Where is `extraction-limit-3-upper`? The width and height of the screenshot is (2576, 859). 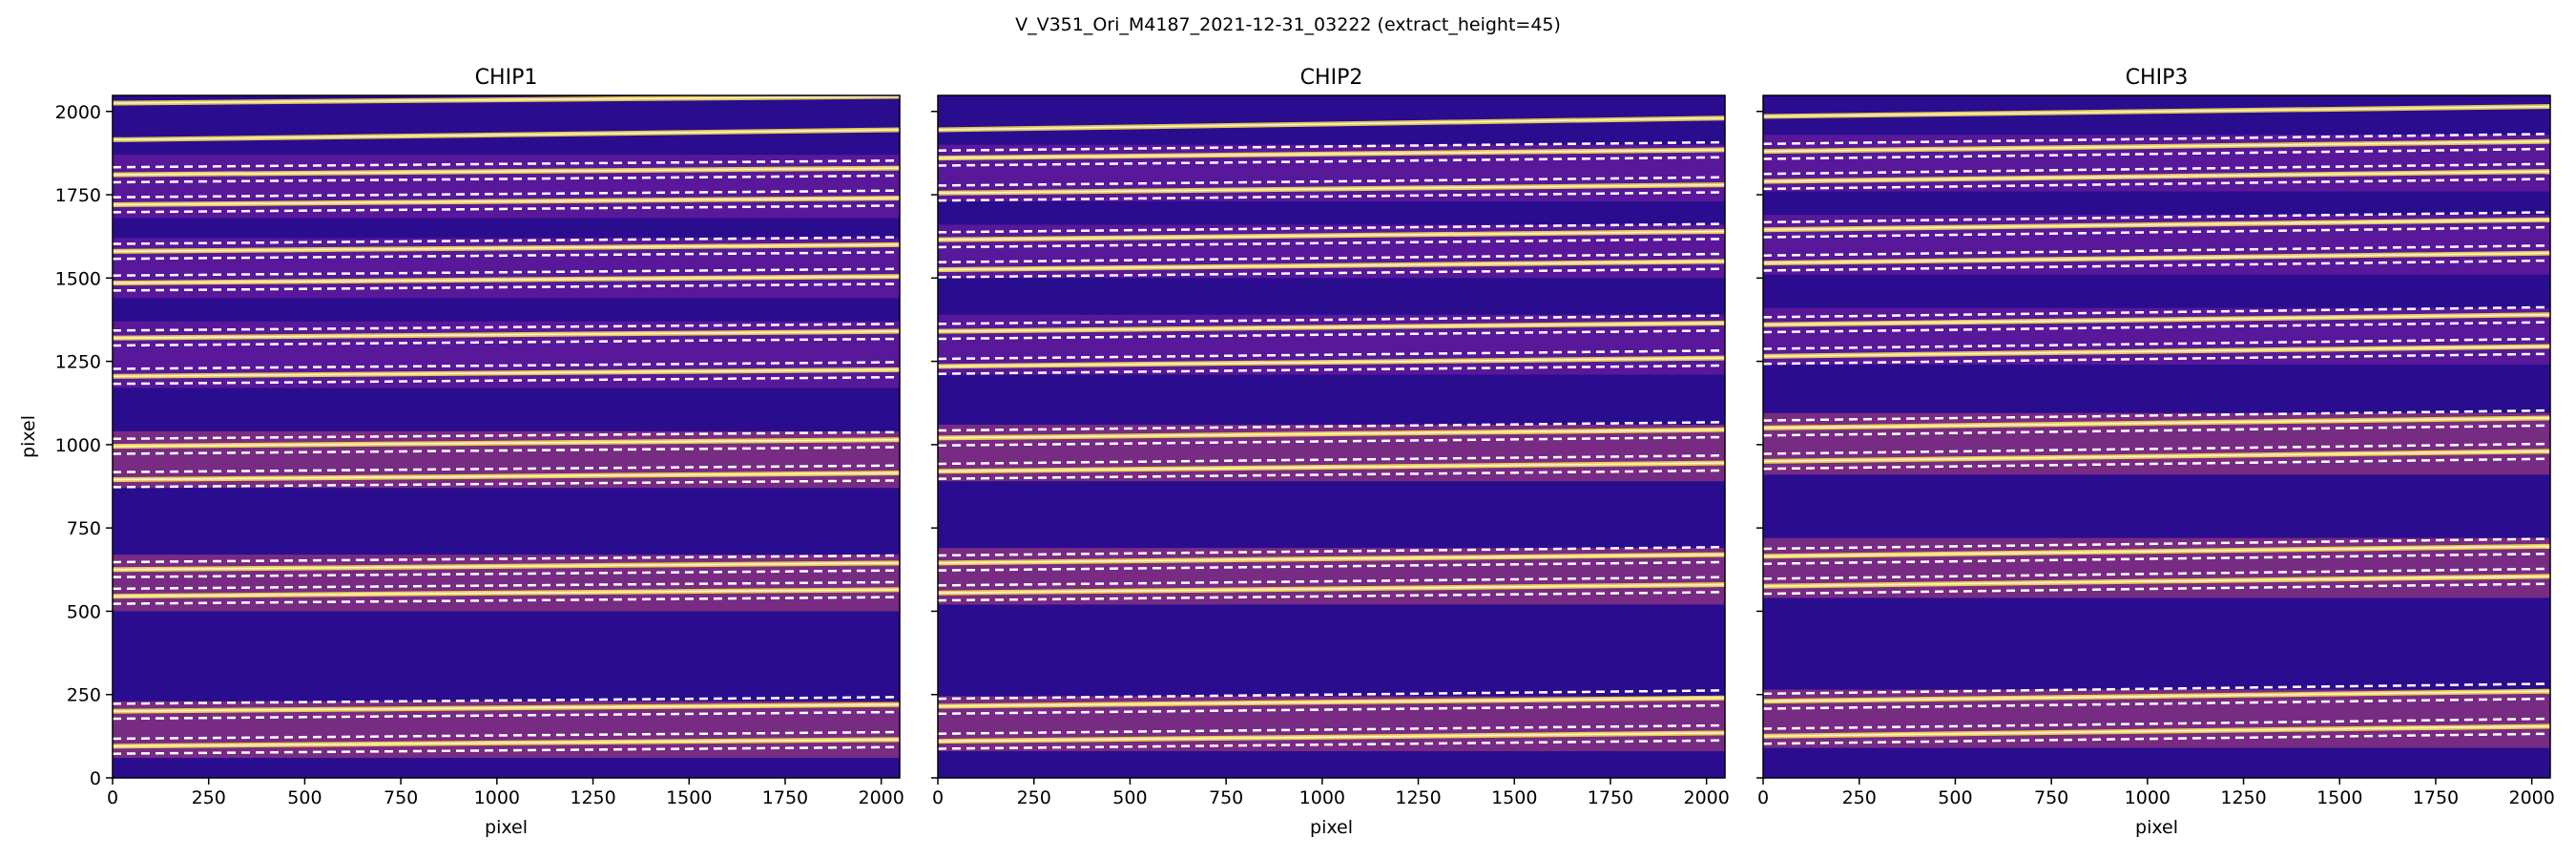
extraction-limit-3-upper is located at coordinates (506, 585).